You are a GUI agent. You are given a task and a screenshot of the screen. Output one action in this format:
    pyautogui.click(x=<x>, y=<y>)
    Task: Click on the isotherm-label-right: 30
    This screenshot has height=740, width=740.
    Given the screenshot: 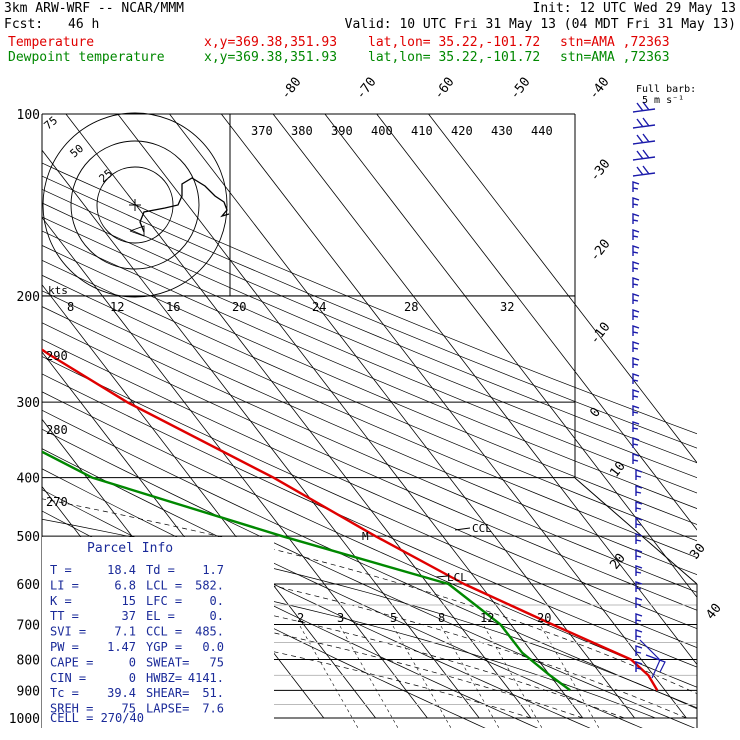 What is the action you would take?
    pyautogui.click(x=697, y=552)
    